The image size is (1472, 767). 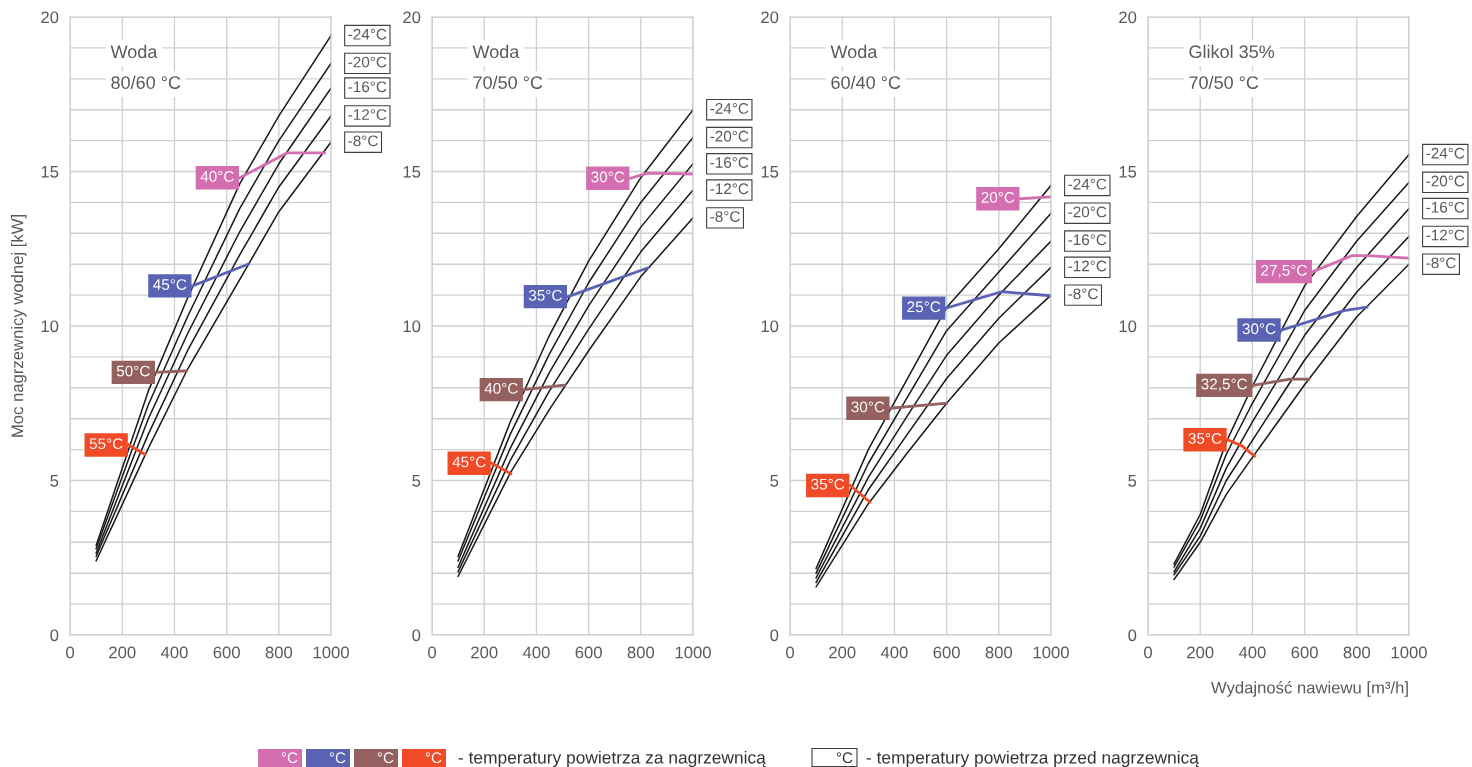 What do you see at coordinates (924, 307) in the screenshot?
I see `series-label: 25°C` at bounding box center [924, 307].